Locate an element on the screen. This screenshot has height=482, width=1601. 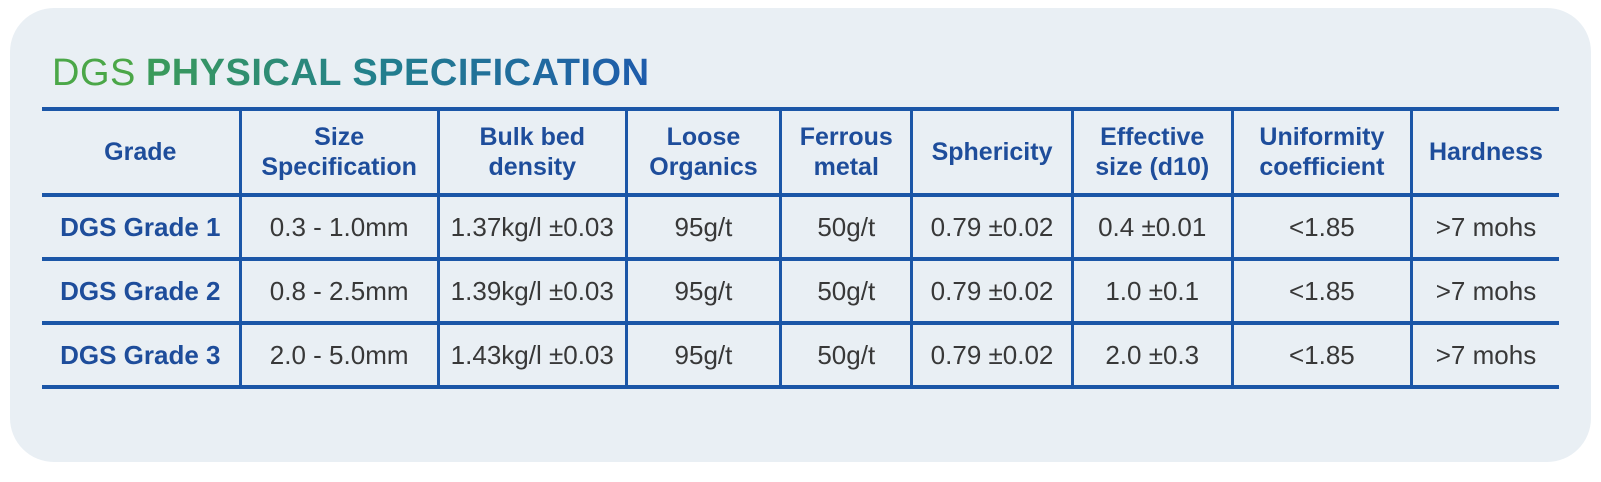
title-prefix: DGS is located at coordinates (94, 73).